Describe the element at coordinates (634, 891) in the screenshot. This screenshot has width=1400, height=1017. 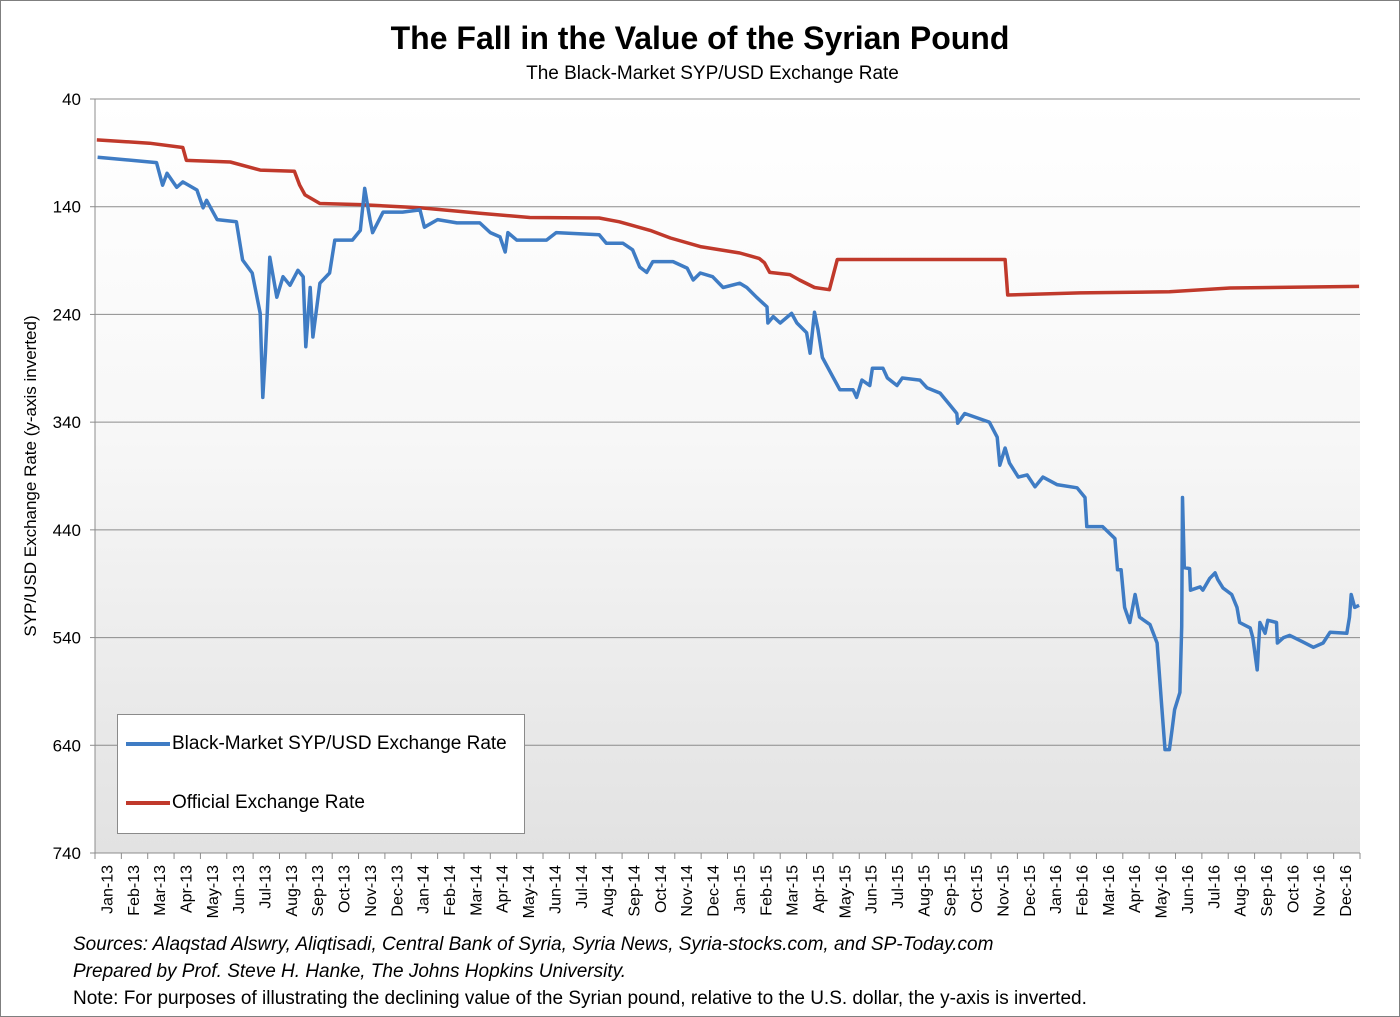
I see `x-tick-label: Sep-14` at that location.